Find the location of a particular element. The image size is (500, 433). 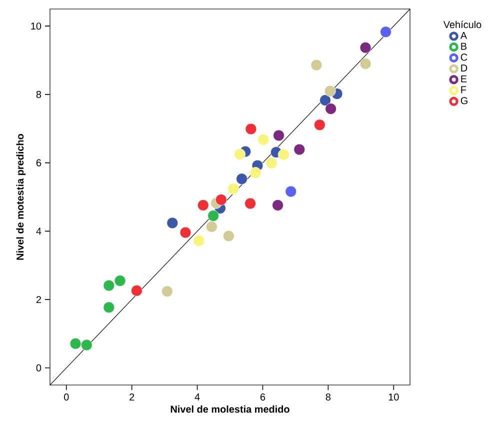

legend-label: A is located at coordinates (464, 35).